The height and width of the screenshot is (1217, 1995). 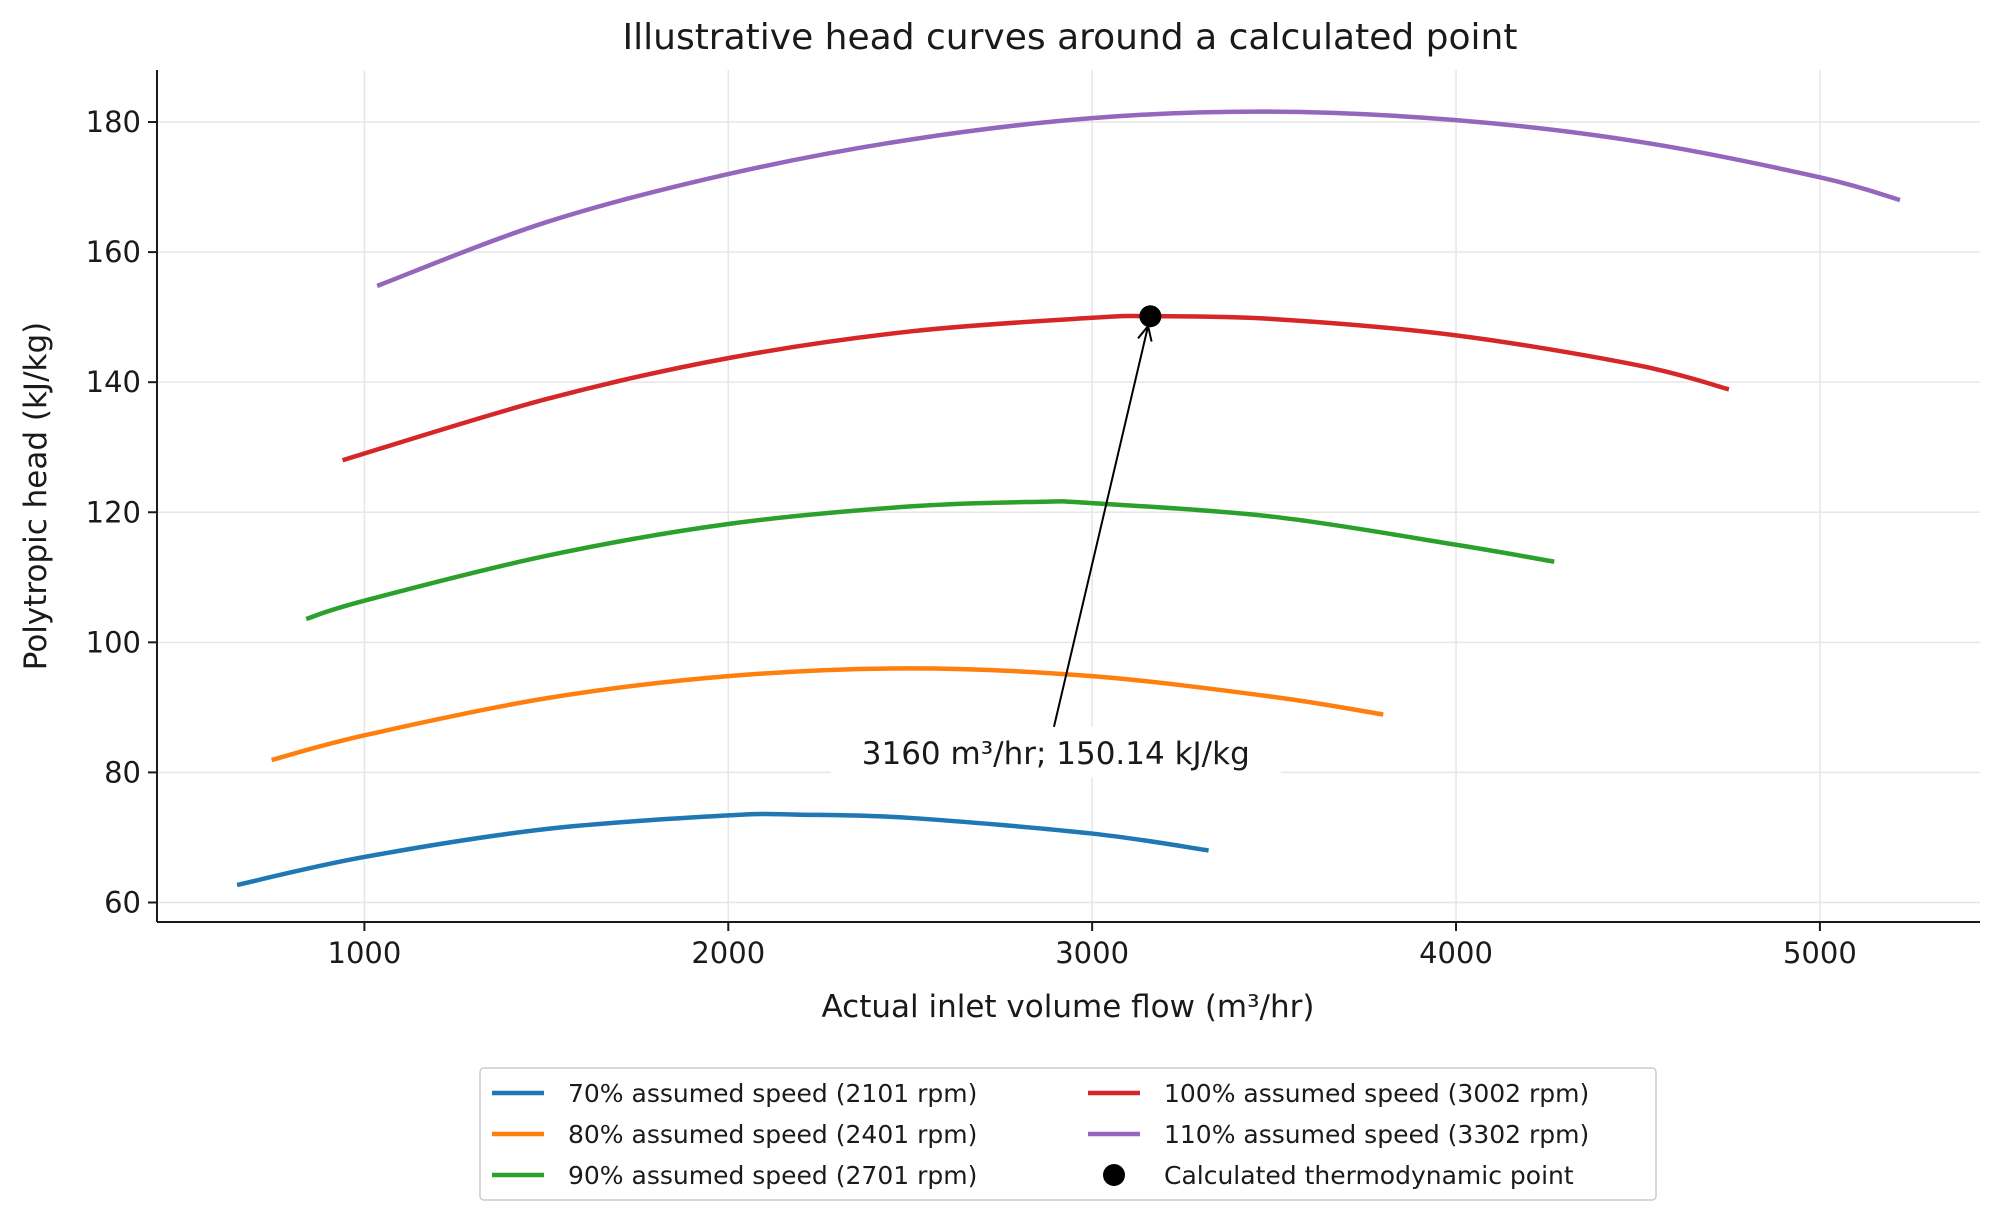 I want to click on y-tick-label: 120, so click(x=113, y=512).